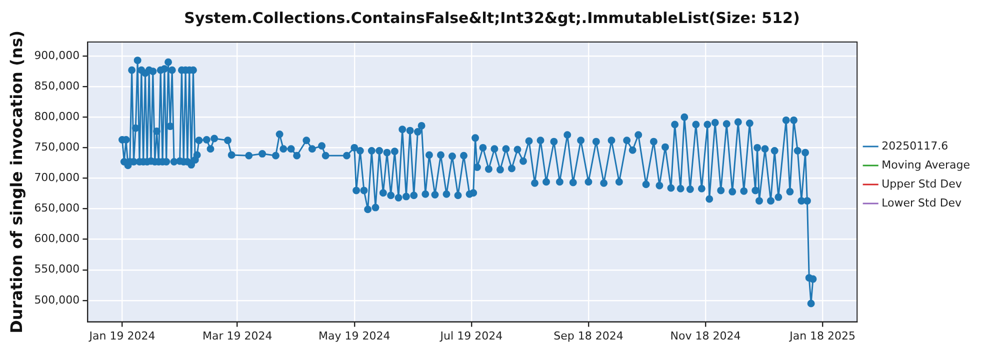 This screenshot has height=350, width=1000. What do you see at coordinates (915, 145) in the screenshot?
I see `legend-label: 20250117.6` at bounding box center [915, 145].